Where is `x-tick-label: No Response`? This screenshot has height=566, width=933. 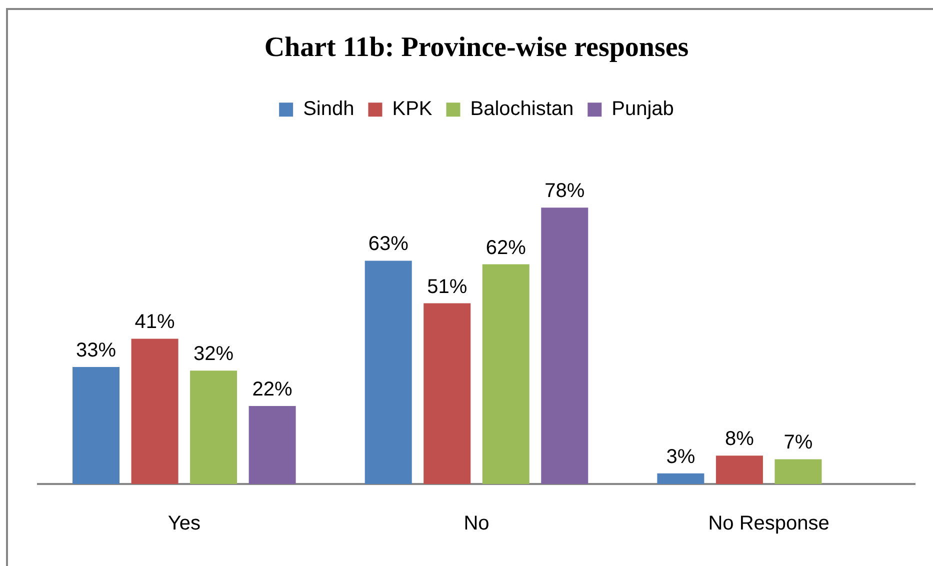
x-tick-label: No Response is located at coordinates (769, 523).